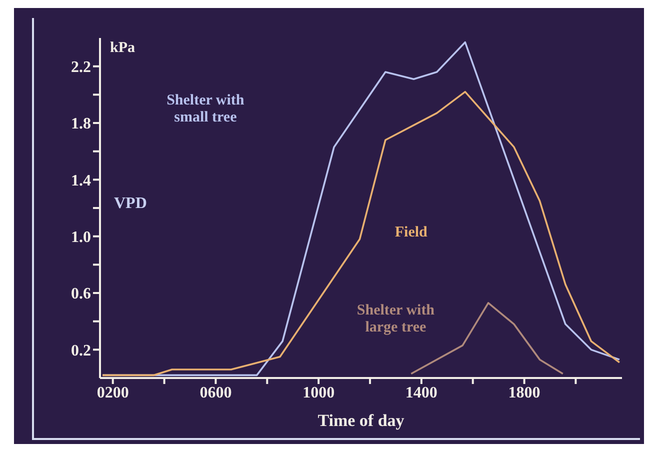  Describe the element at coordinates (81, 124) in the screenshot. I see `y-tick-label: 1.8` at that location.